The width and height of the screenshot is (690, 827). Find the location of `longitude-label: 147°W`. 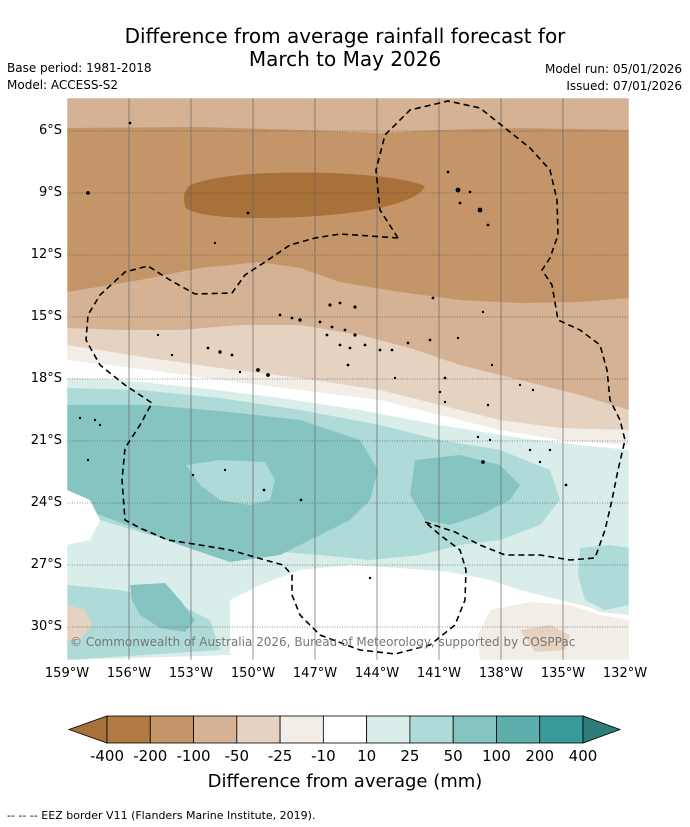

longitude-label: 147°W is located at coordinates (315, 673).